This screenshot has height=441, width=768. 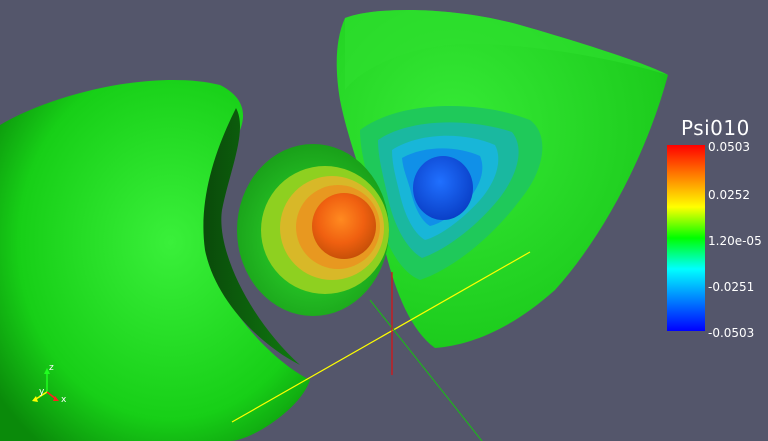 I want to click on blue-negative-core, so click(x=443, y=188).